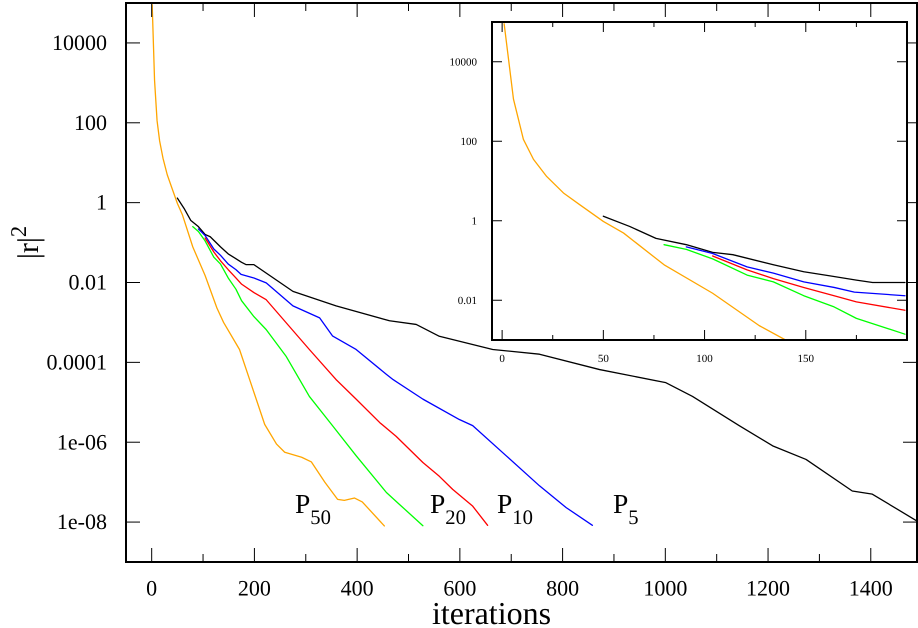 The width and height of the screenshot is (918, 628). Describe the element at coordinates (81, 521) in the screenshot. I see `y-tick-label: 1e-08` at that location.